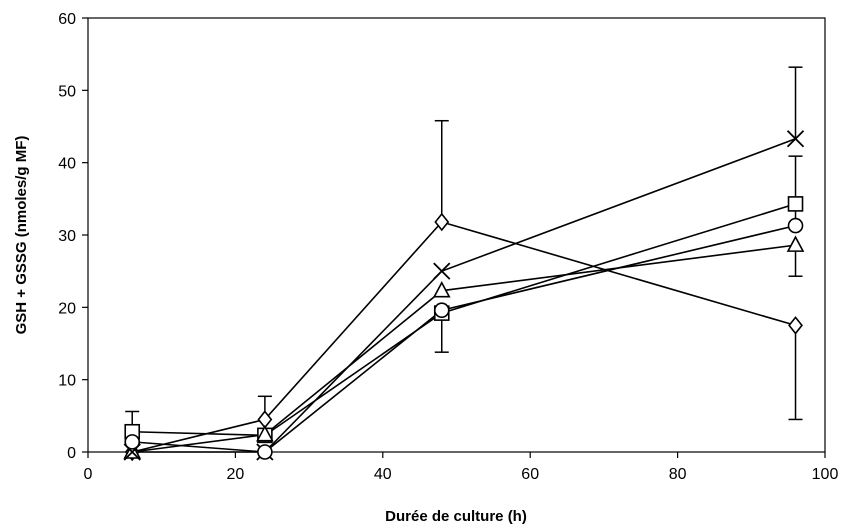  I want to click on y-tick-label: 30, so click(67, 236).